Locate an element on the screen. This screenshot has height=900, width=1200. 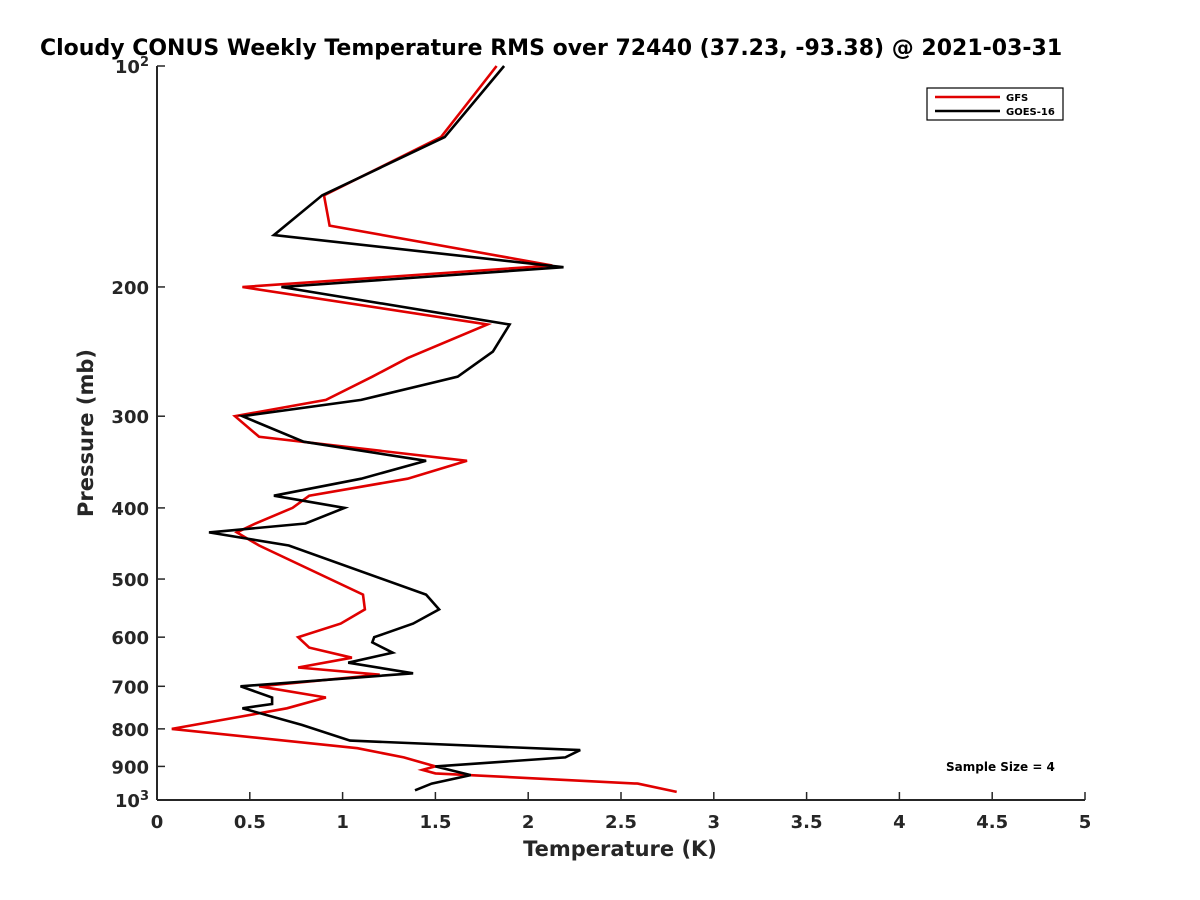
y-tick-label: 800 is located at coordinates (130, 730).